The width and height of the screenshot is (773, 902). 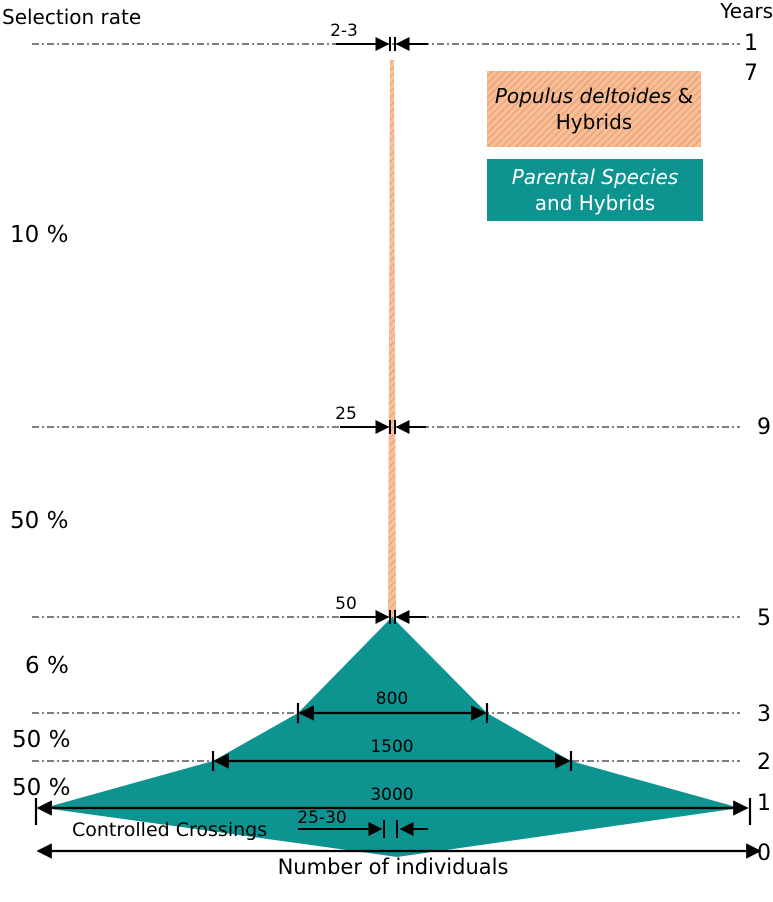 What do you see at coordinates (392, 338) in the screenshot?
I see `populus-selection-column` at bounding box center [392, 338].